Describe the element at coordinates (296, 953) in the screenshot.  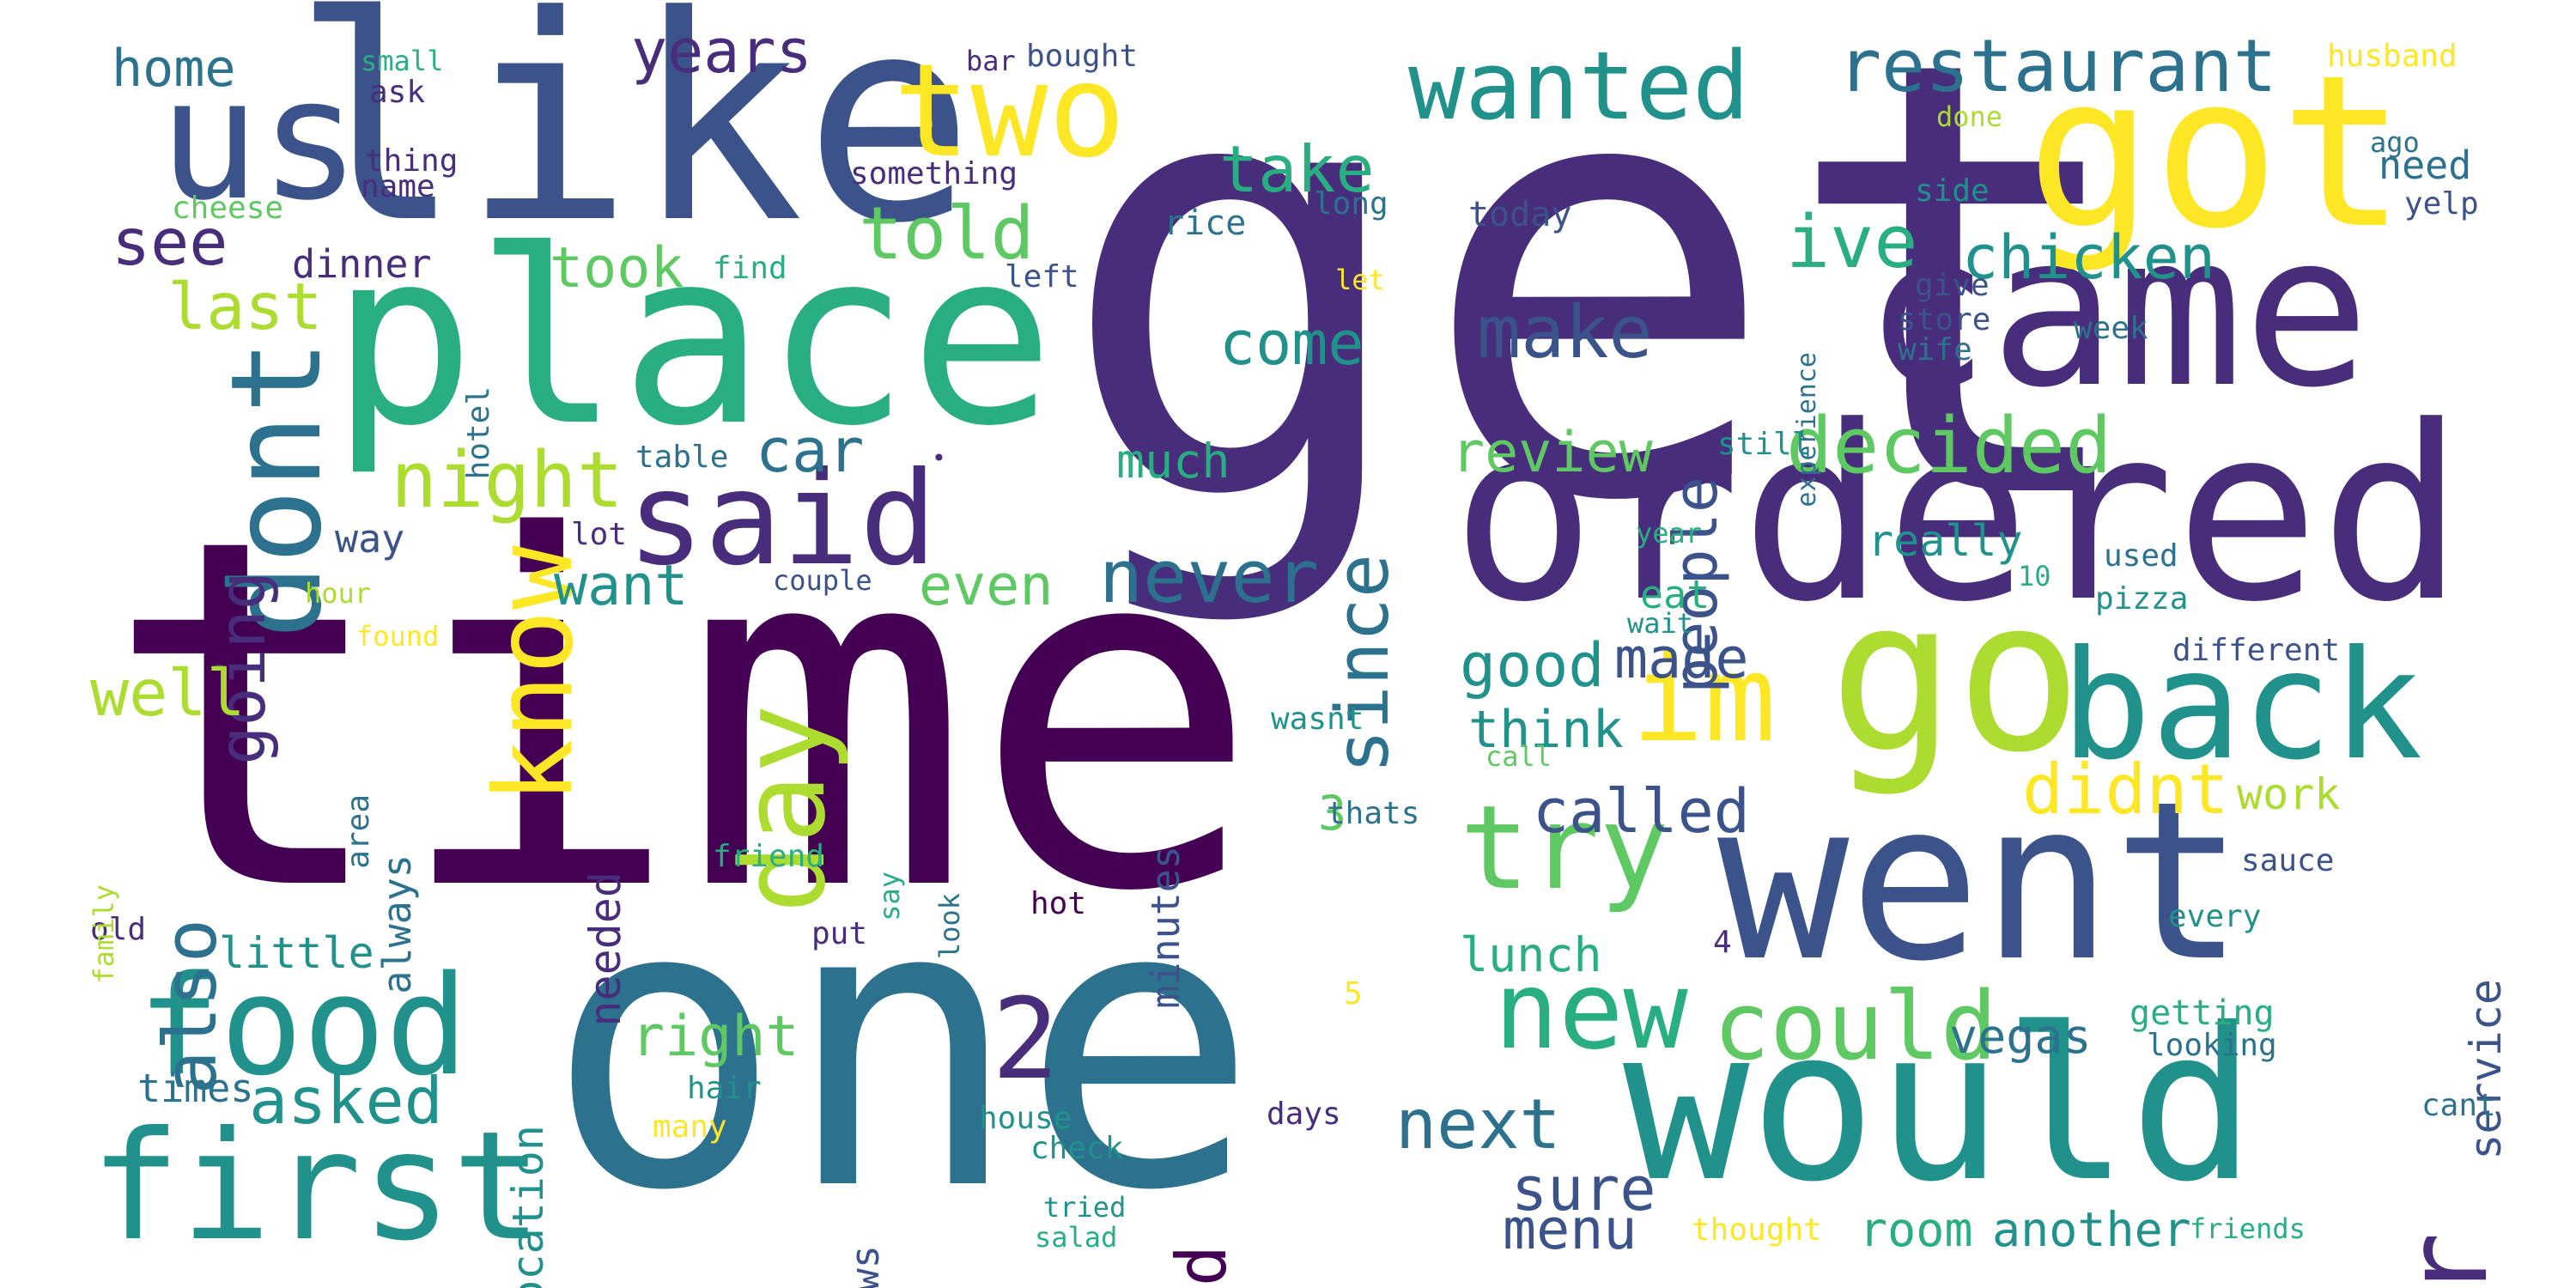
I see `word-little: little` at that location.